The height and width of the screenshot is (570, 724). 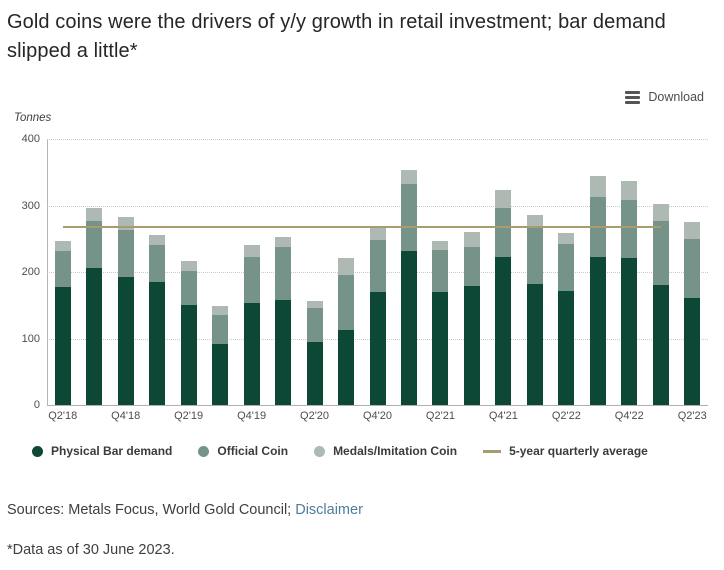 I want to click on x-tick-label: Q4'19, so click(x=252, y=416).